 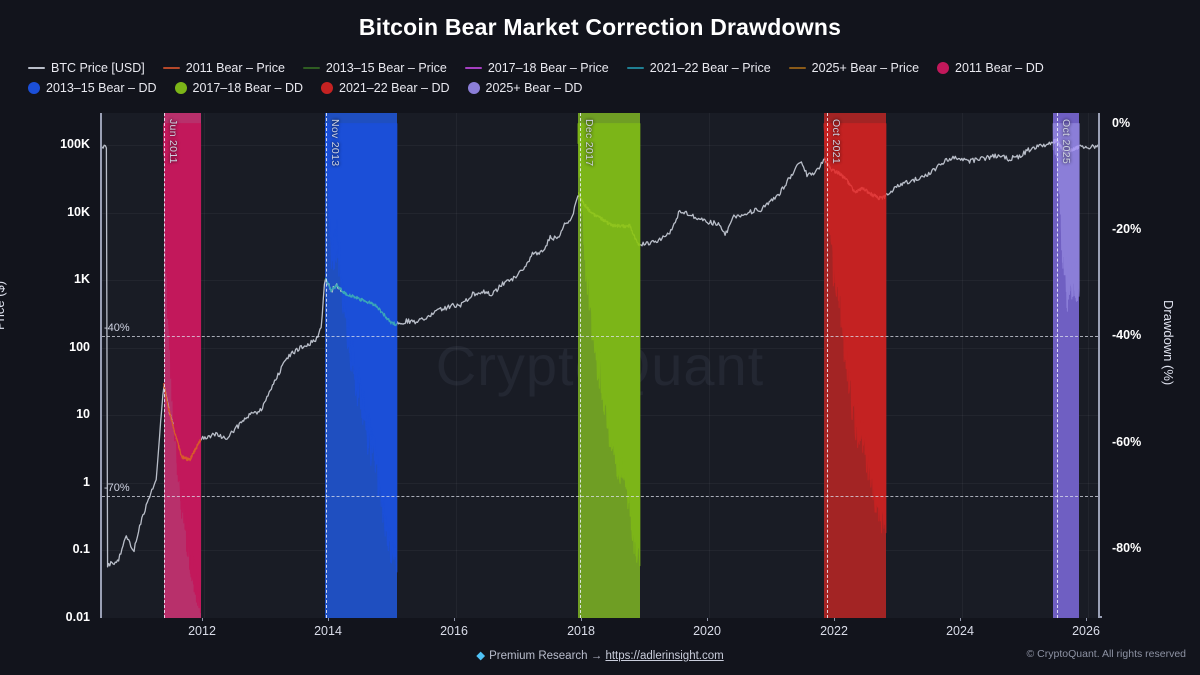 What do you see at coordinates (548, 68) in the screenshot?
I see `legend-label: 2017–18 Bear – Price` at bounding box center [548, 68].